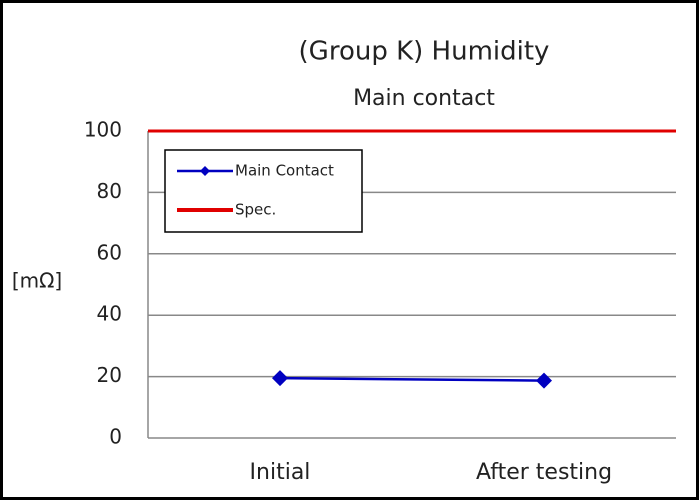 The width and height of the screenshot is (699, 500). Describe the element at coordinates (103, 130) in the screenshot. I see `y-tick-label: 100` at that location.